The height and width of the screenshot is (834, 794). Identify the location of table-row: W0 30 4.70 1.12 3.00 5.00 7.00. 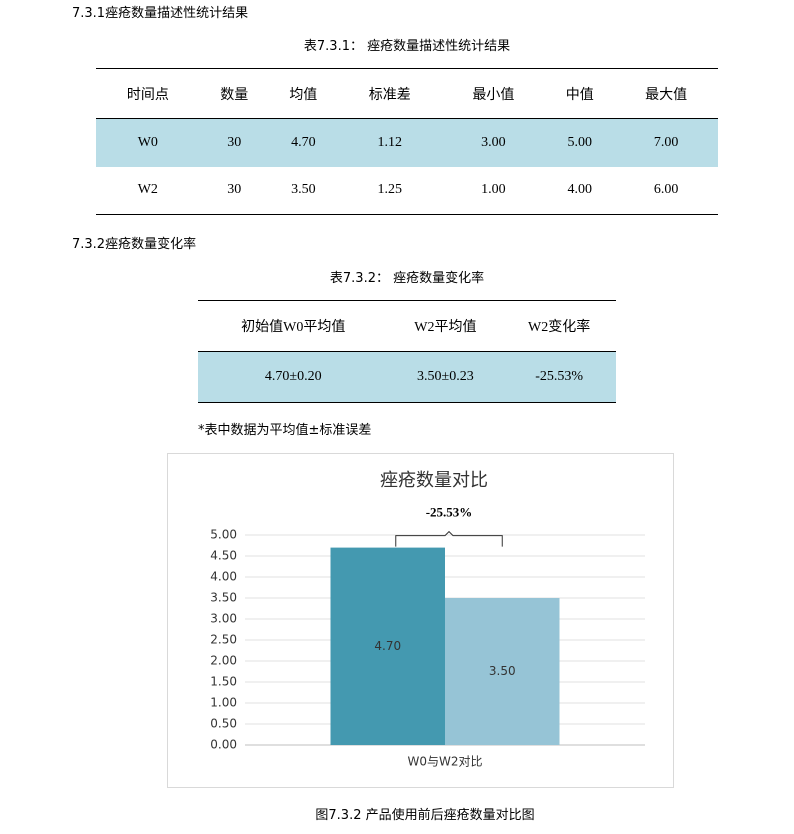
(407, 142).